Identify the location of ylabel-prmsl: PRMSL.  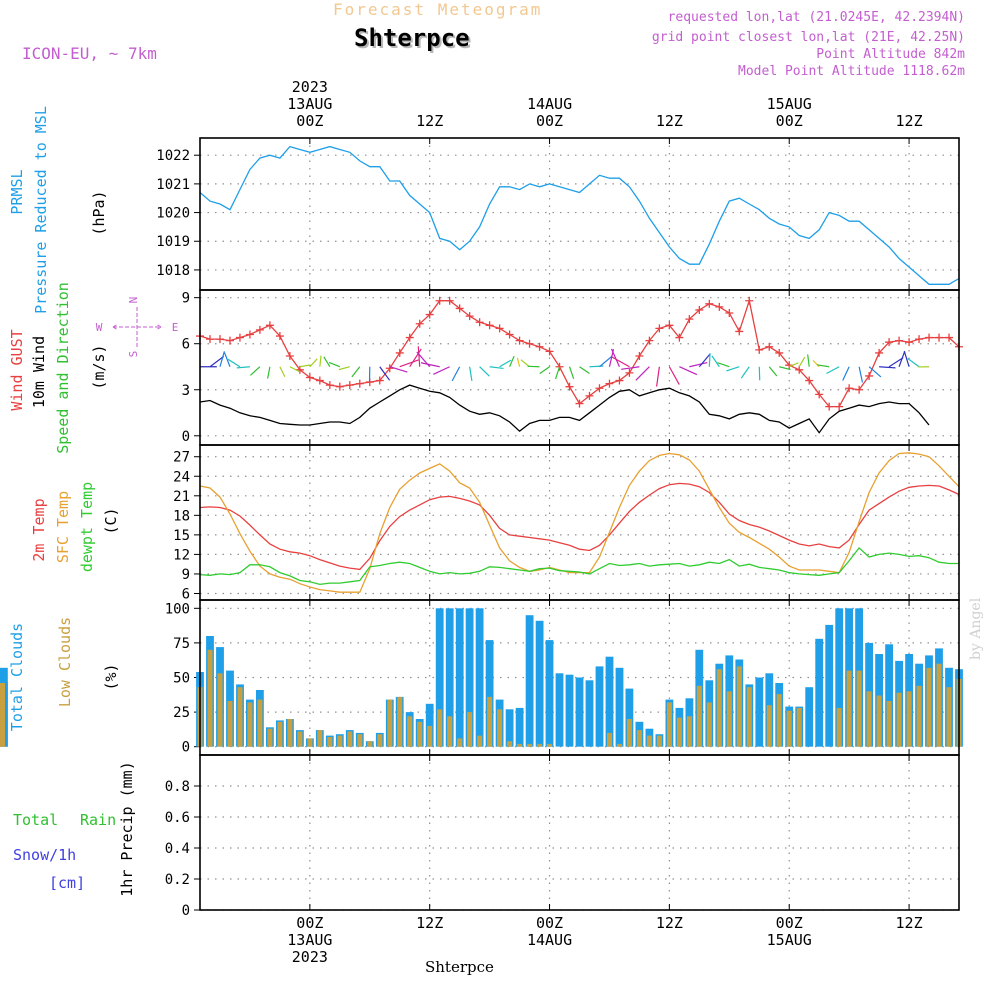
(17, 191).